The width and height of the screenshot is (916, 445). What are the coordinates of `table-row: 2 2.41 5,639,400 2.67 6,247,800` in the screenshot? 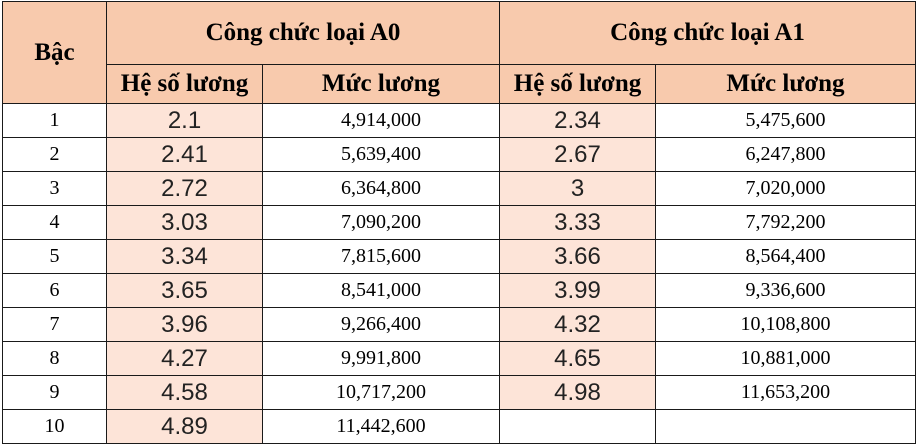 It's located at (459, 154).